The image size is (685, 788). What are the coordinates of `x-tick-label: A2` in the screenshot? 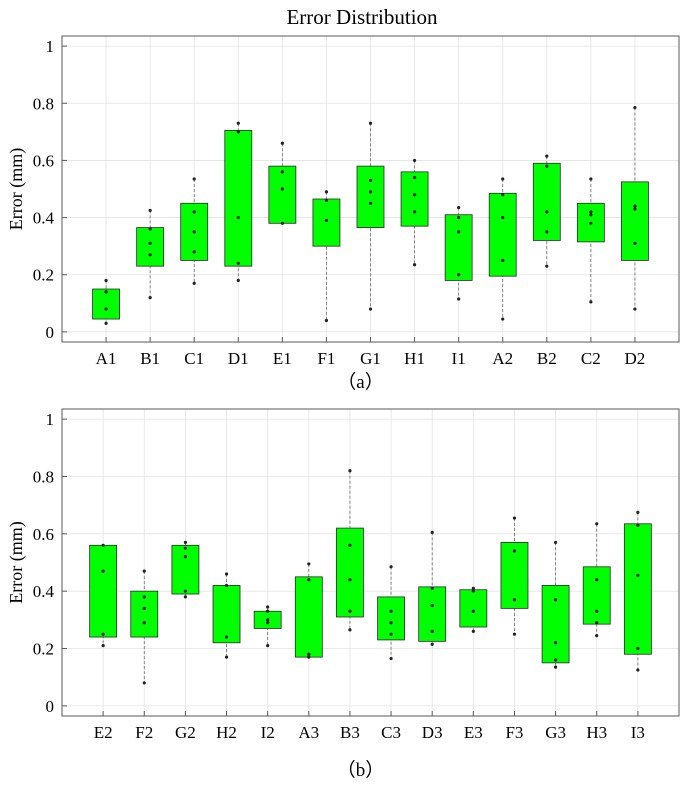 It's located at (502, 358).